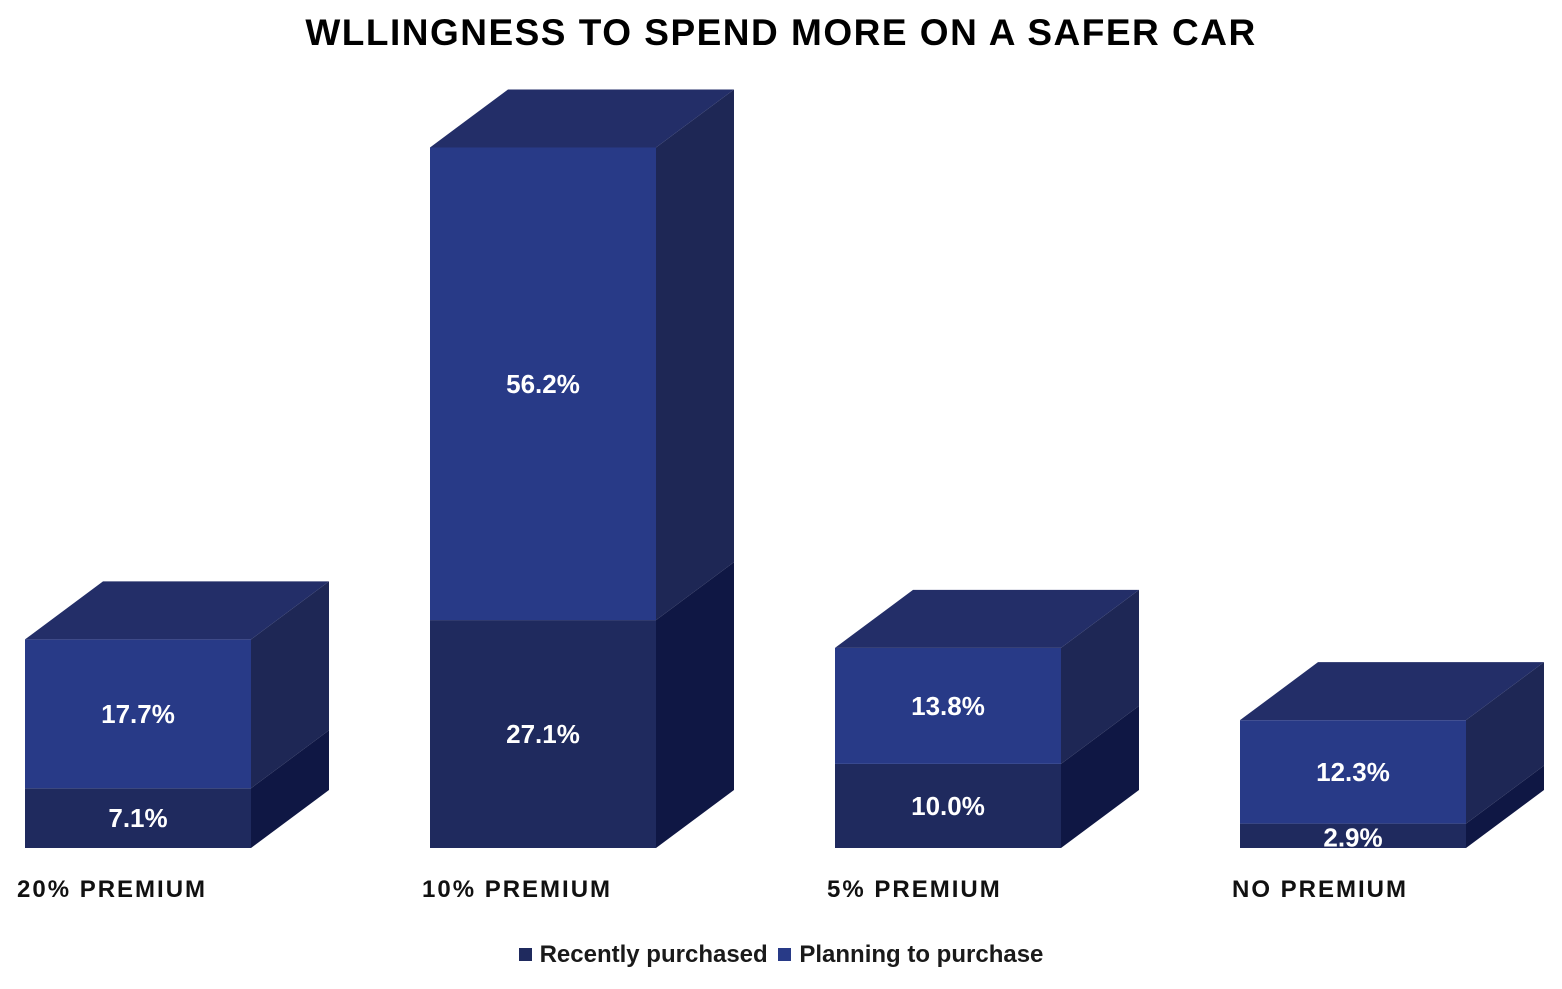  I want to click on bar-recently-purchased-5-premium, so click(948, 805).